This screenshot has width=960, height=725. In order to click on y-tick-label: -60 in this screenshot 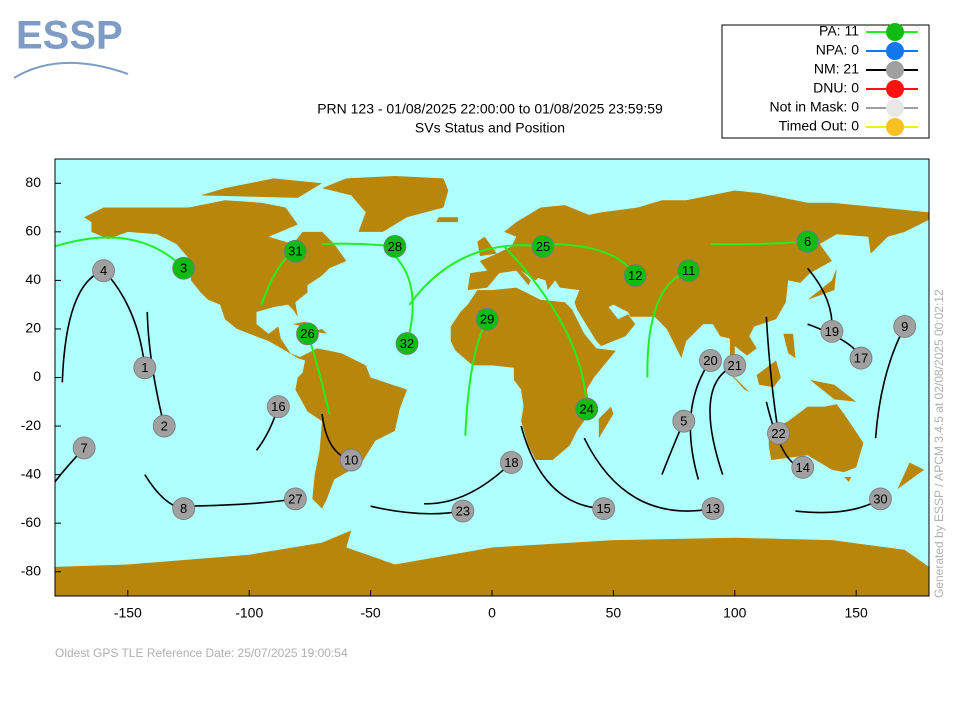, I will do `click(31, 522)`.